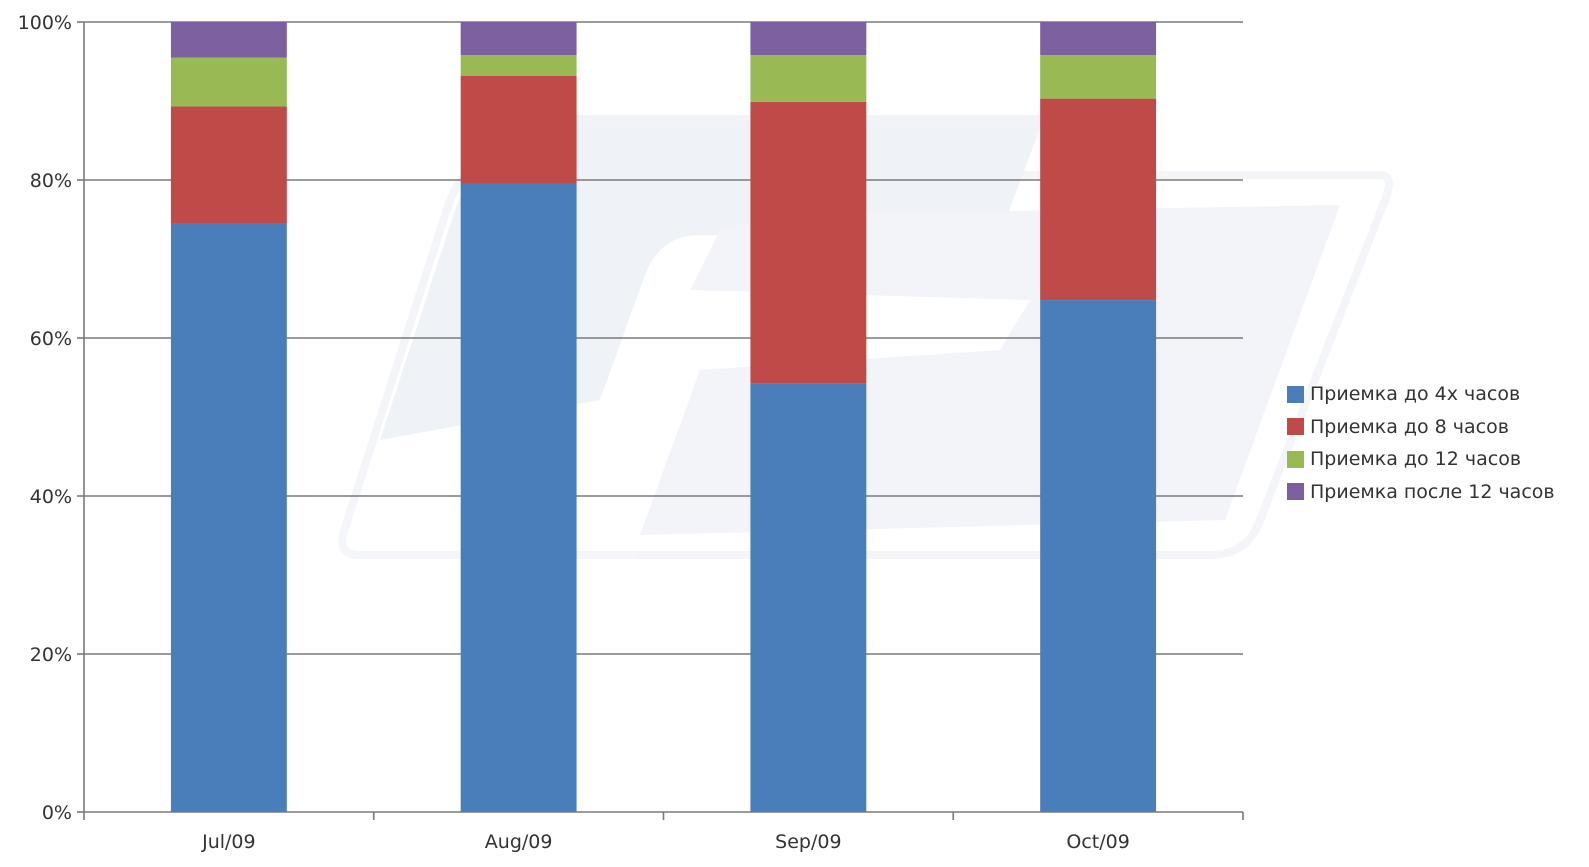 The height and width of the screenshot is (867, 1589). I want to click on y-tick-label: 60%, so click(51, 339).